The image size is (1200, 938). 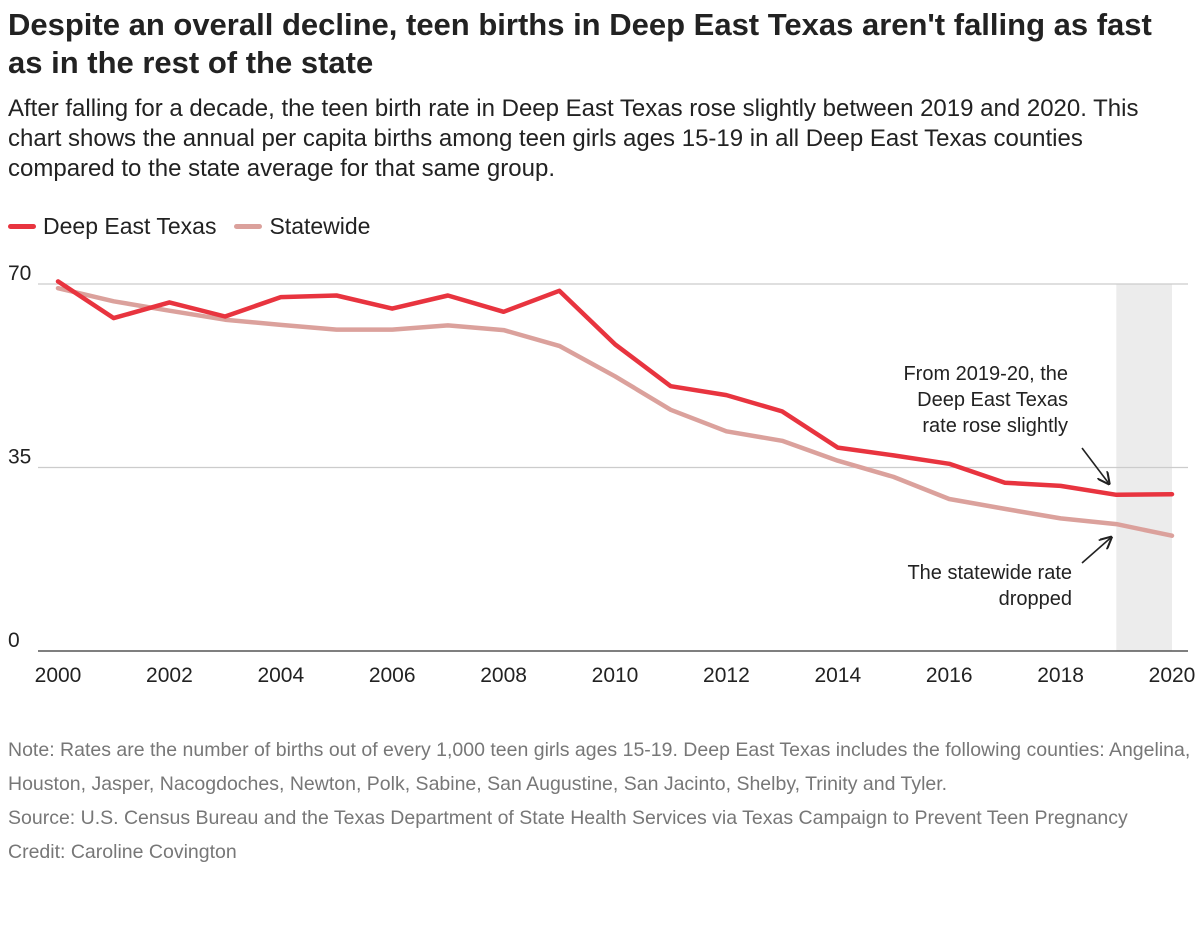 I want to click on x-tick-label: 2010, so click(x=615, y=675).